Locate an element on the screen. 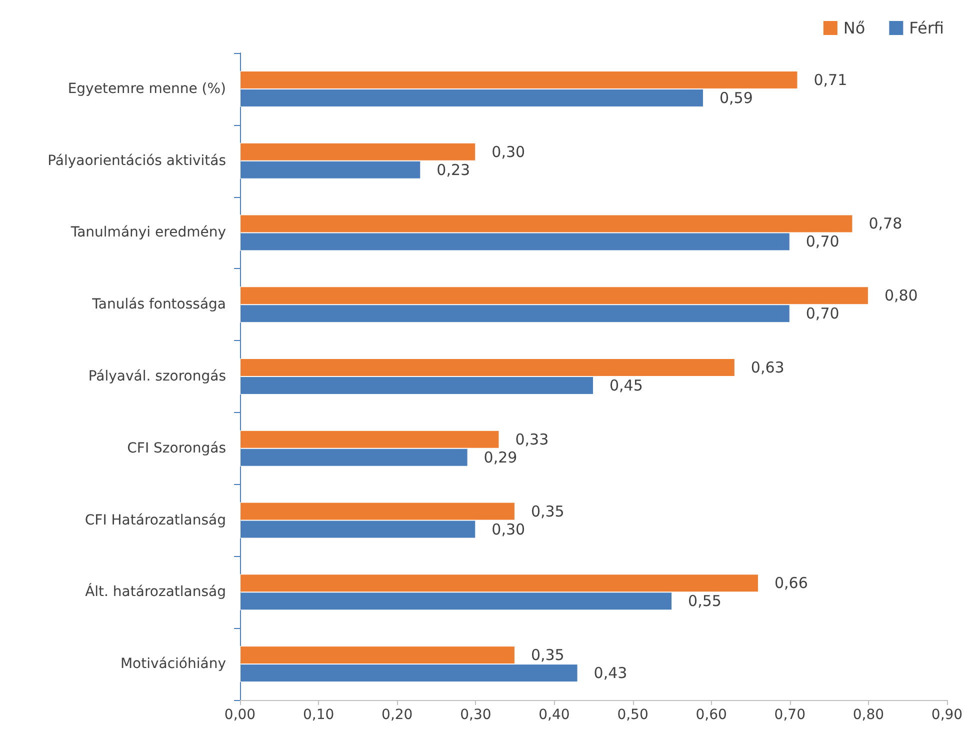  y-tick-label: Ált. határozatlanság is located at coordinates (155, 591).